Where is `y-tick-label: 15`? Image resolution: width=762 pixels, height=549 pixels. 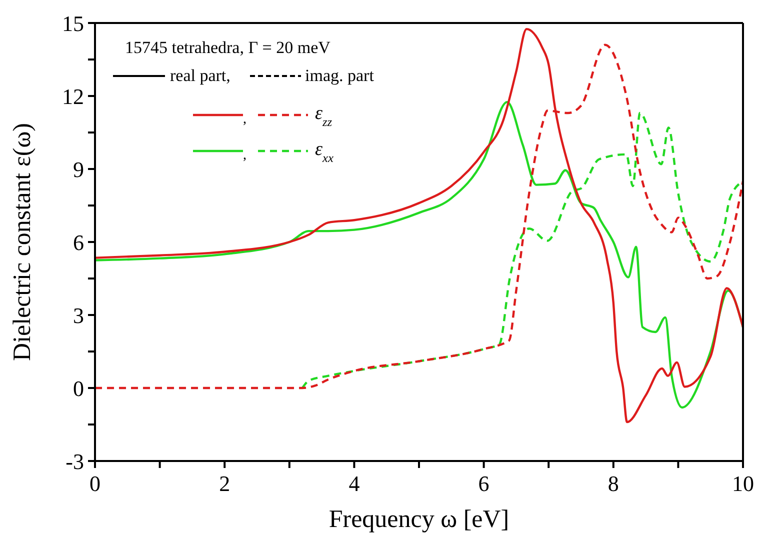 y-tick-label: 15 is located at coordinates (73, 23).